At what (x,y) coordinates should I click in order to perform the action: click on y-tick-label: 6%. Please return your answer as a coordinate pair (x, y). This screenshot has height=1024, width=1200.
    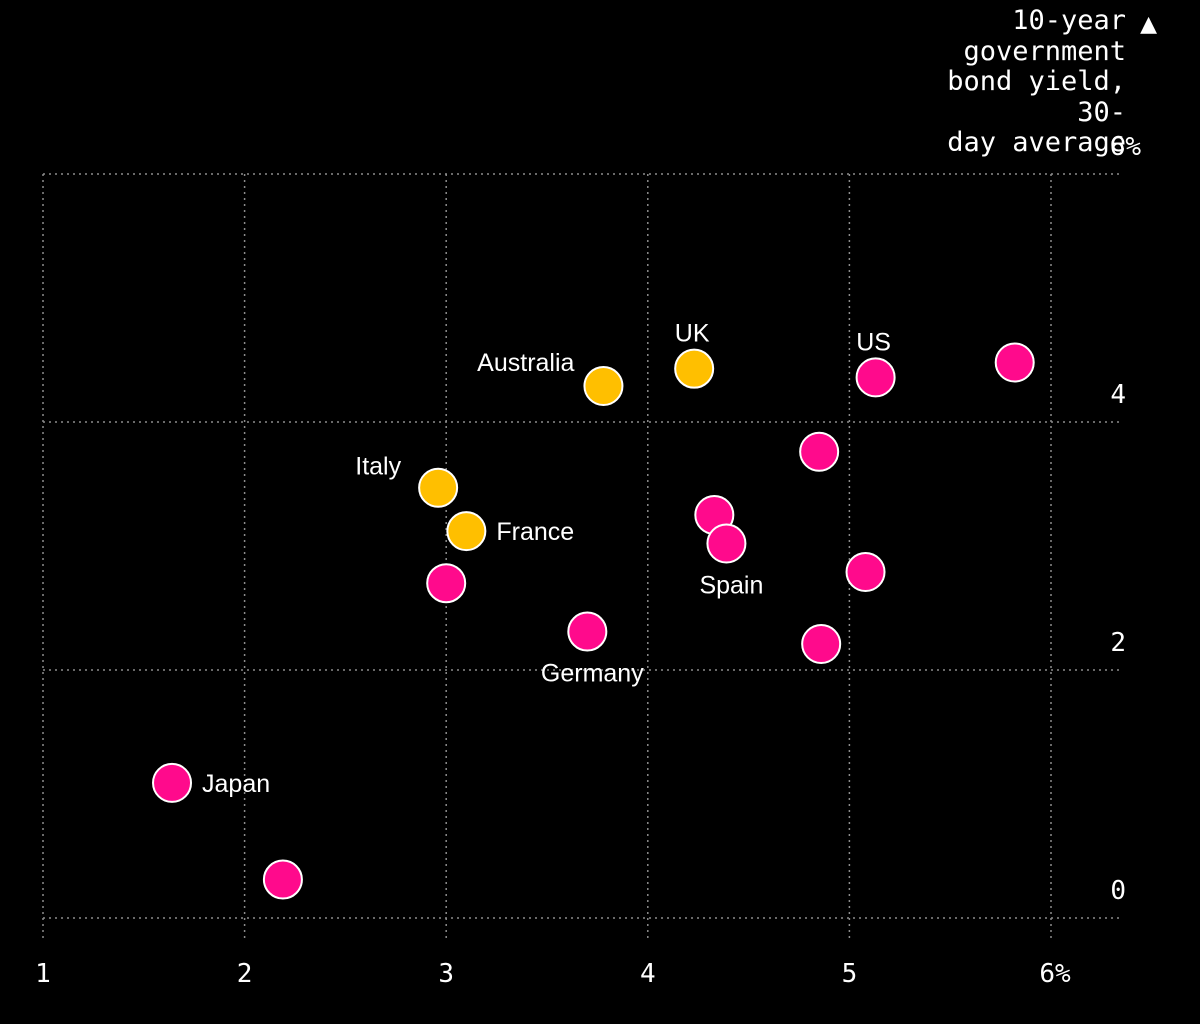
    Looking at the image, I should click on (1126, 147).